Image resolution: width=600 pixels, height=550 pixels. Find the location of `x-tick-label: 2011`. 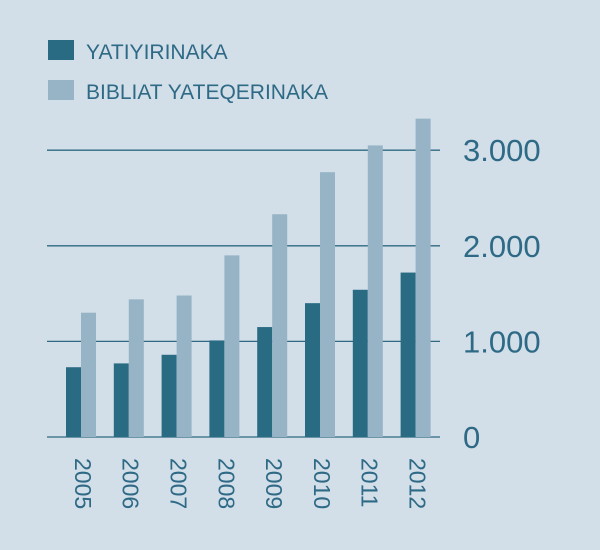

x-tick-label: 2011 is located at coordinates (370, 482).